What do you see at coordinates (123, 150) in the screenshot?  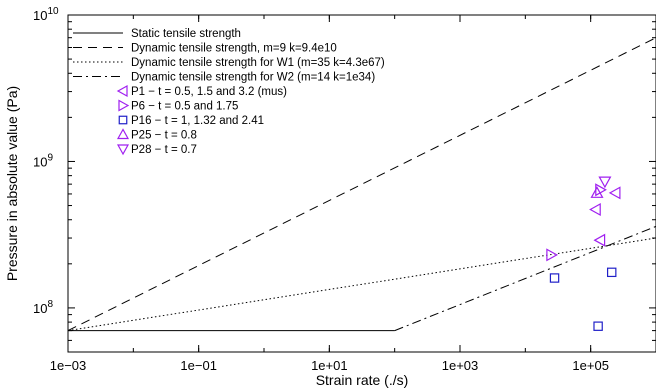 I see `legend-marker-triangle-down` at bounding box center [123, 150].